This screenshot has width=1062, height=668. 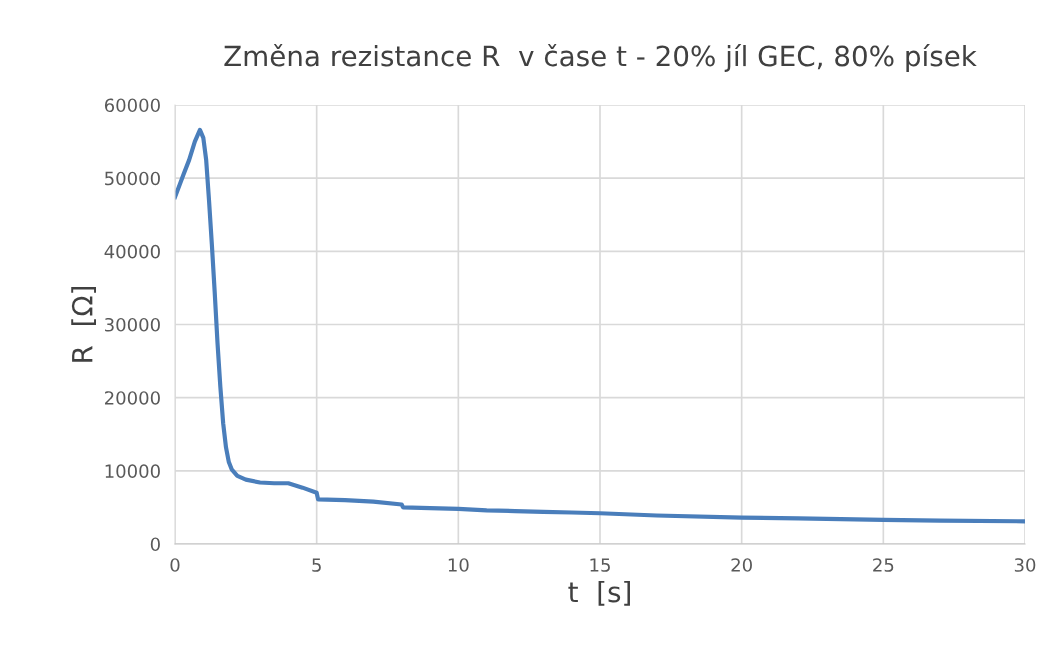 What do you see at coordinates (132, 398) in the screenshot?
I see `y-tick-label: 20000` at bounding box center [132, 398].